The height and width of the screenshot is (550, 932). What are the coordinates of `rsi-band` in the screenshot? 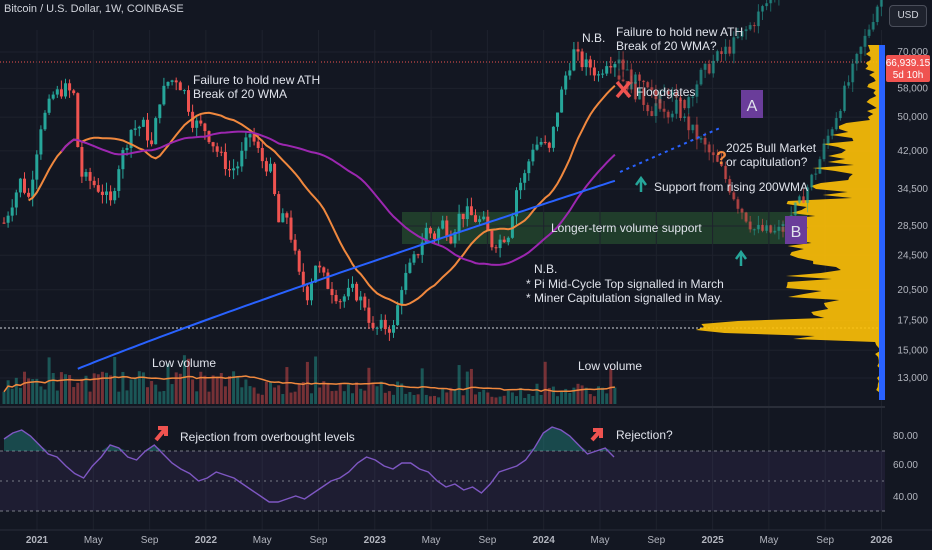 It's located at (442, 481).